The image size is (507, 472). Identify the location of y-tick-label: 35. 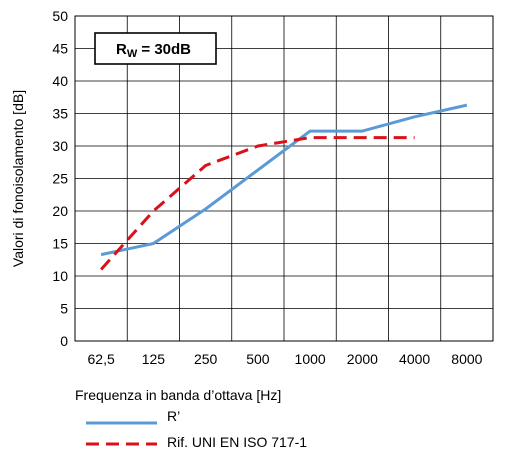
(60, 114).